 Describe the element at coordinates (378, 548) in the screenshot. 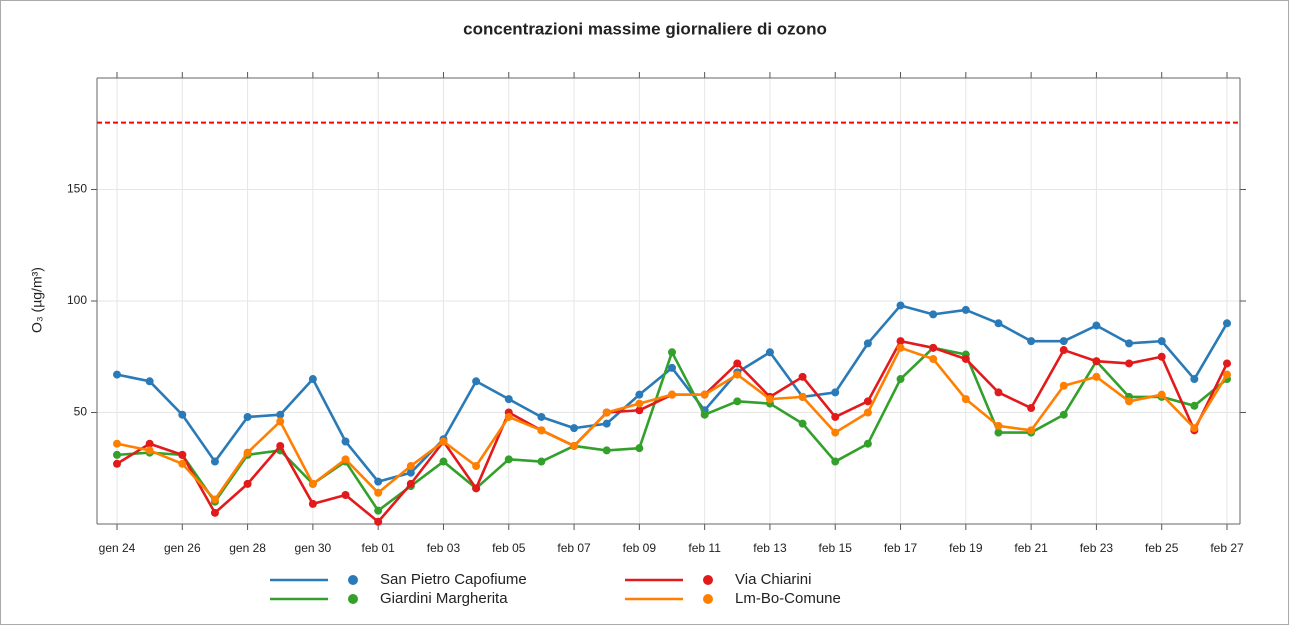

I see `x-tick-label: feb 01` at that location.